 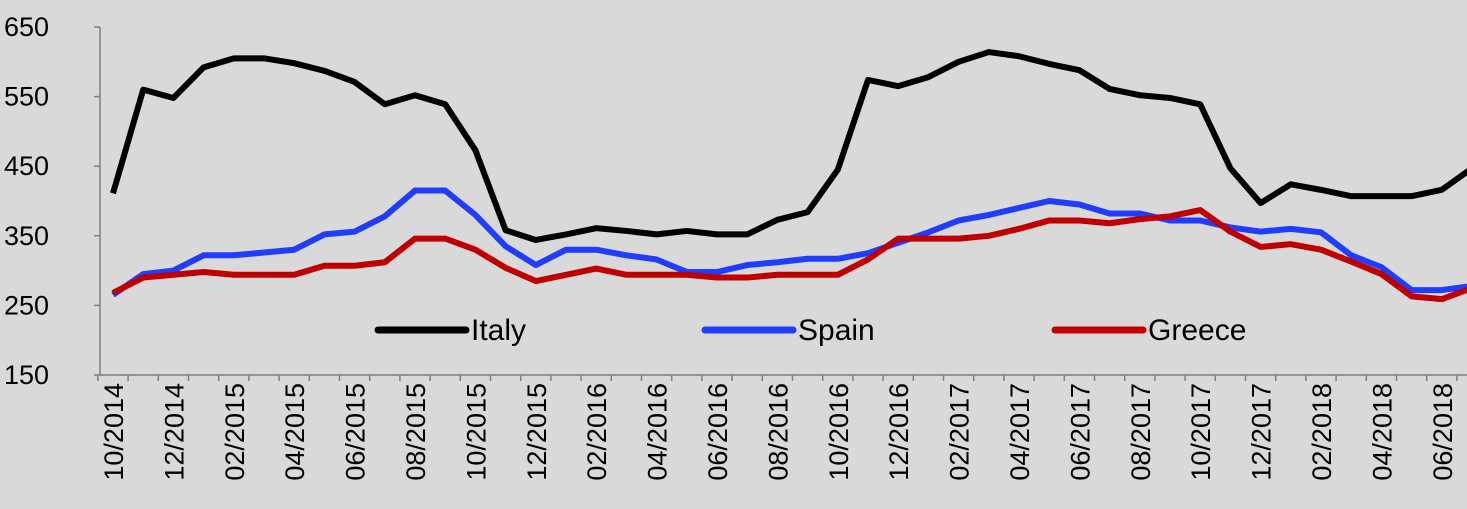 What do you see at coordinates (295, 432) in the screenshot?
I see `x-tick-label: 04/2015` at bounding box center [295, 432].